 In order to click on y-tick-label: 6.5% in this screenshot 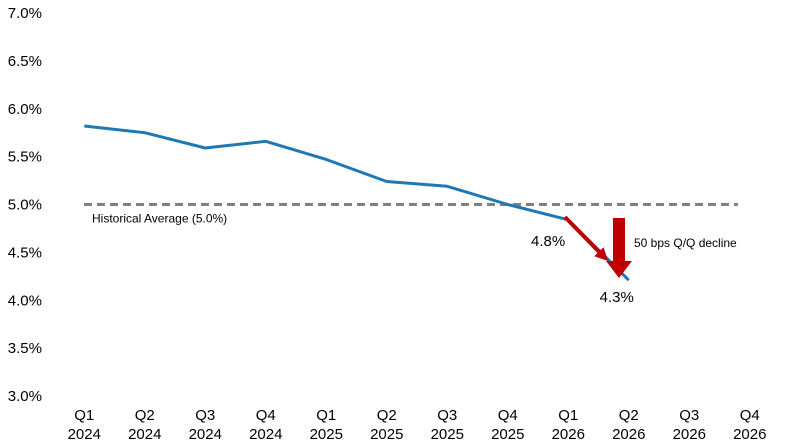, I will do `click(25, 61)`.